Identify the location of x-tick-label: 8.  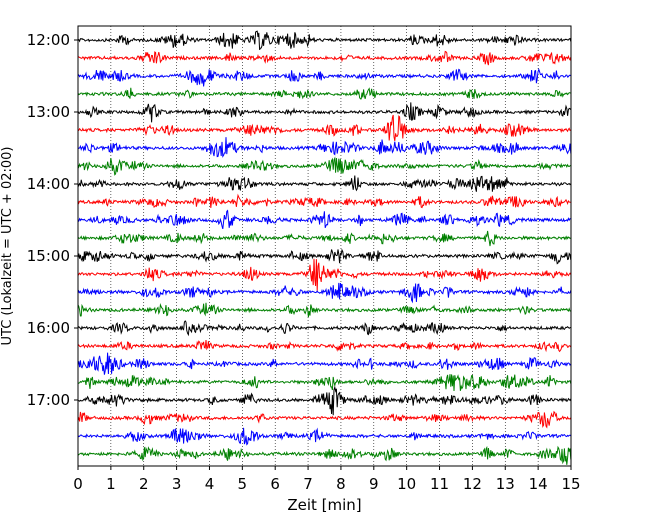
(341, 484).